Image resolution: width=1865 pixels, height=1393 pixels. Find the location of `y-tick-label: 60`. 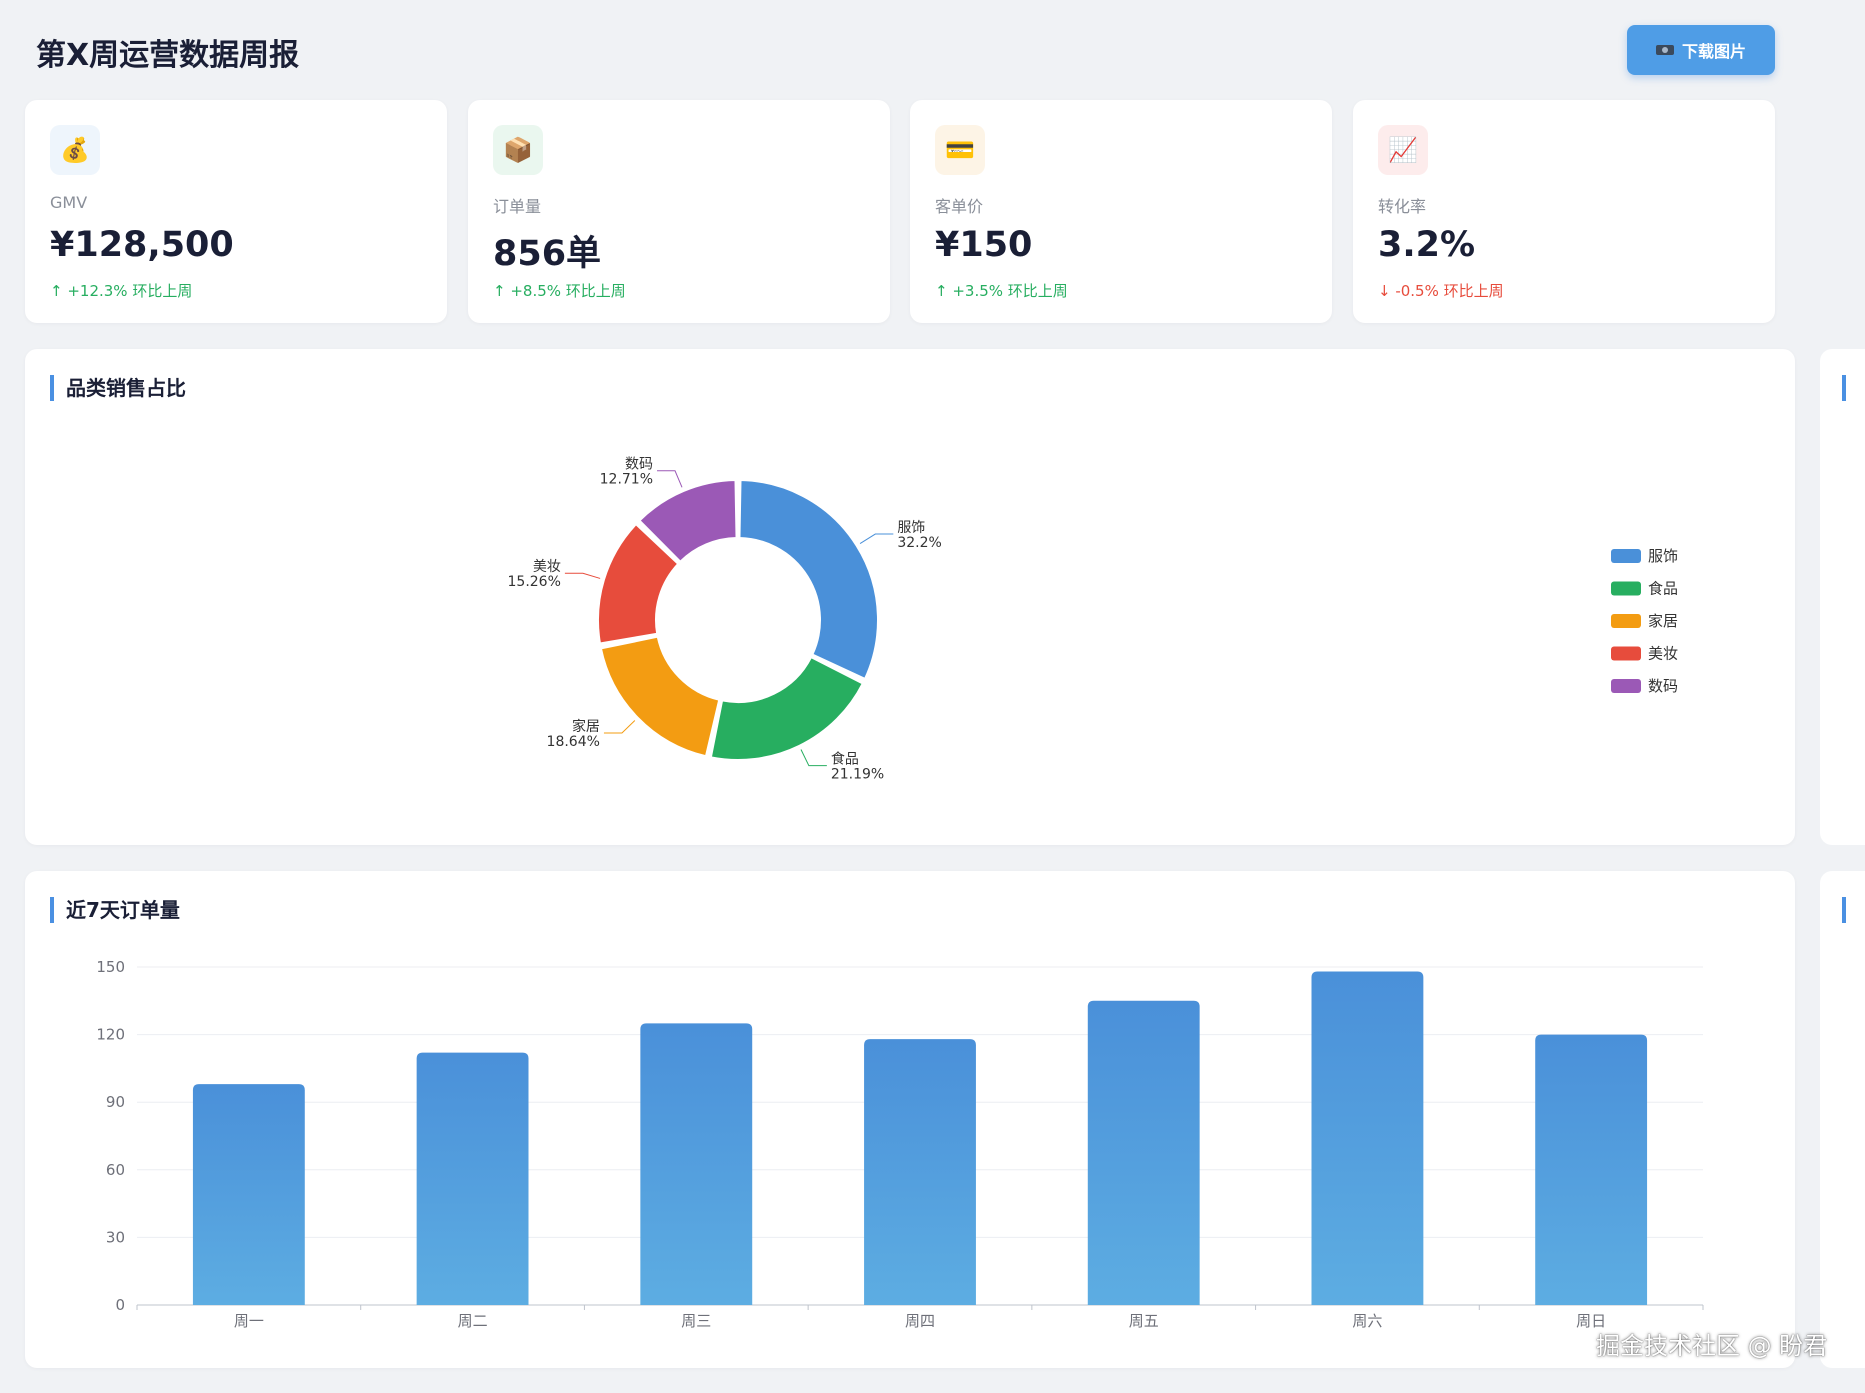

y-tick-label: 60 is located at coordinates (115, 1170).